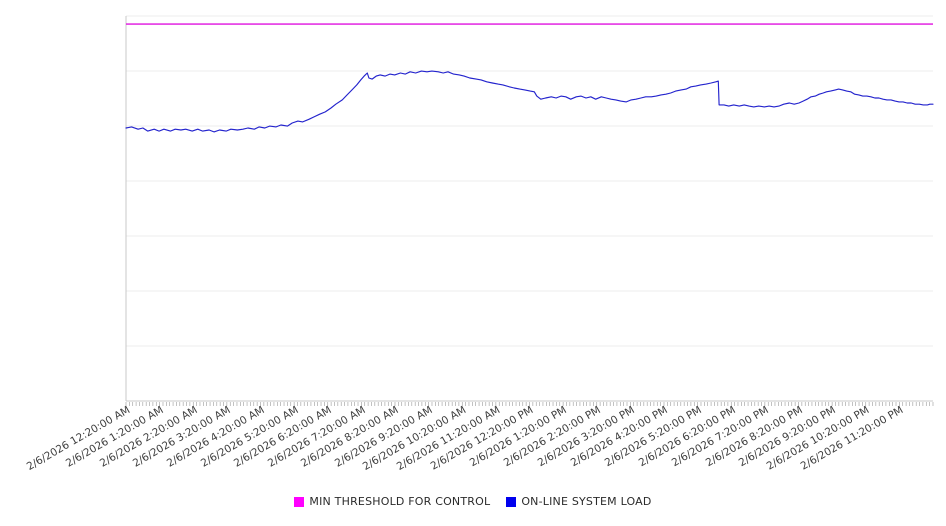 This screenshot has height=526, width=946. Describe the element at coordinates (299, 501) in the screenshot. I see `legend-swatch-min-threshold-icon` at that location.